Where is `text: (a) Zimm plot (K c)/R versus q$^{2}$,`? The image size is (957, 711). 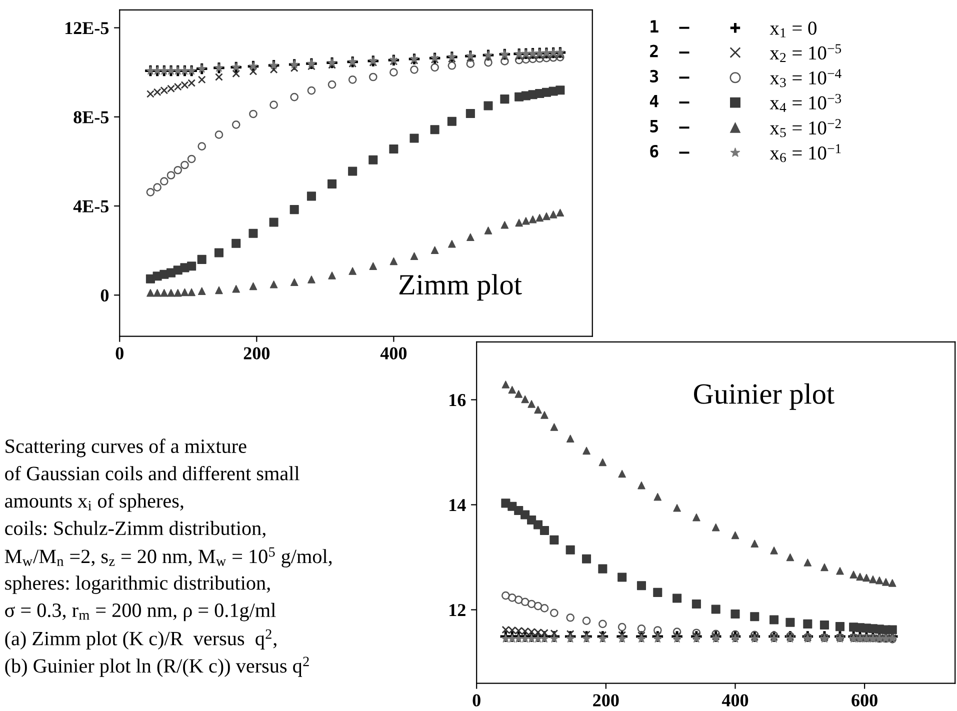 text: (a) Zimm plot (K c)/R versus q$^{2}$, is located at coordinates (140, 639).